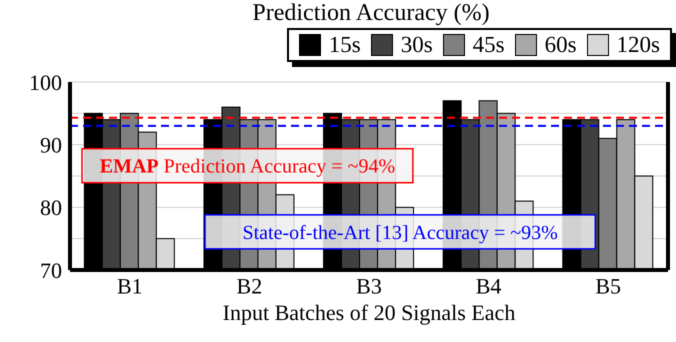 The image size is (676, 342). I want to click on x-tick-label: B5, so click(608, 286).